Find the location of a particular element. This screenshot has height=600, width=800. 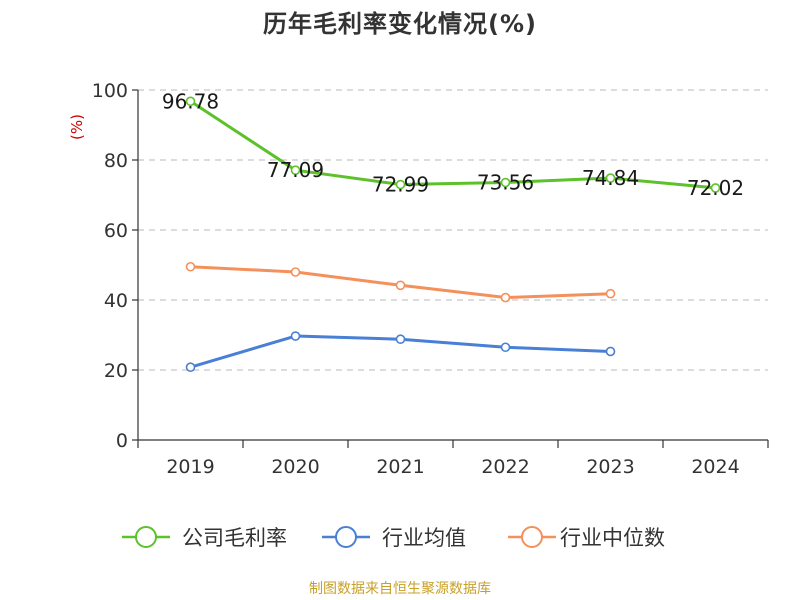

x-tick-label: 2021 is located at coordinates (400, 467).